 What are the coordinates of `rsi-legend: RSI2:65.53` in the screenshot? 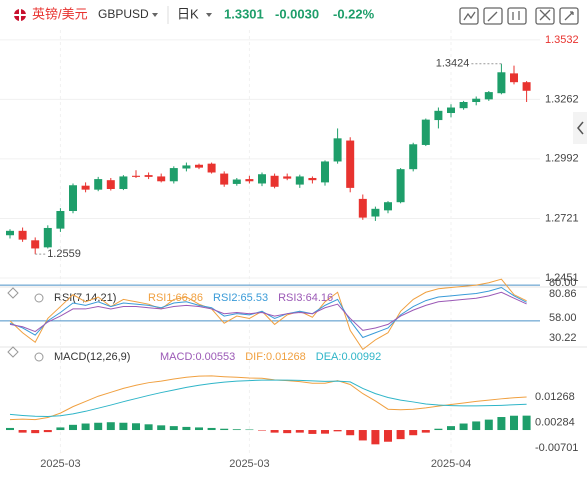 It's located at (240, 298).